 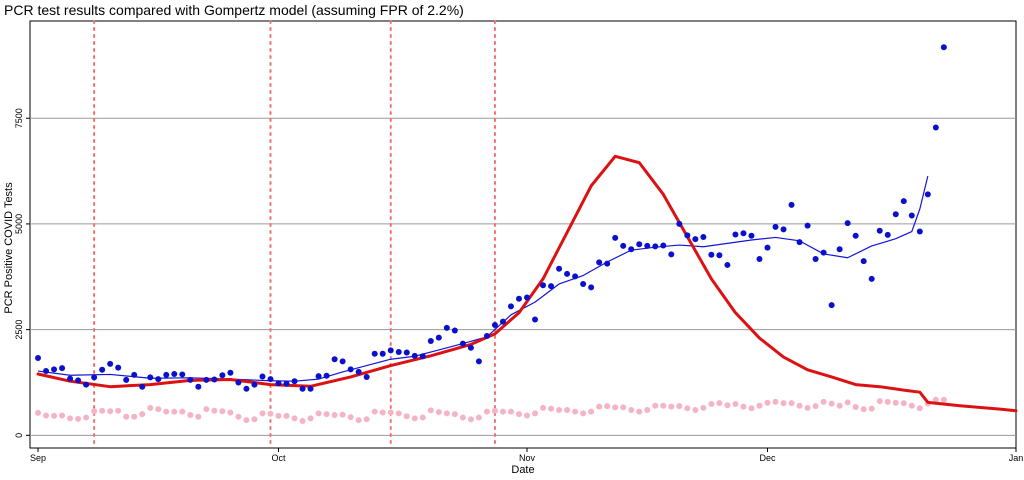 I want to click on x-tick-label: Nov, so click(x=527, y=458).